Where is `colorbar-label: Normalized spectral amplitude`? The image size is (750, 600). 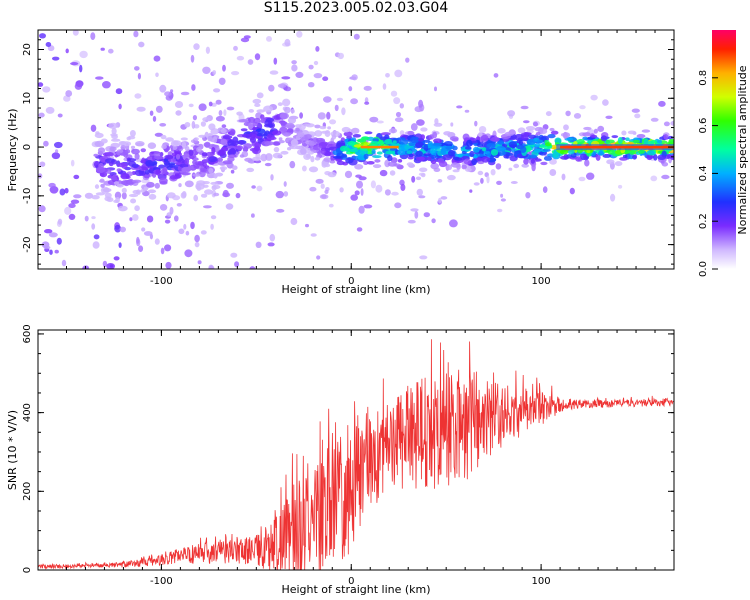 colorbar-label: Normalized spectral amplitude is located at coordinates (742, 149).